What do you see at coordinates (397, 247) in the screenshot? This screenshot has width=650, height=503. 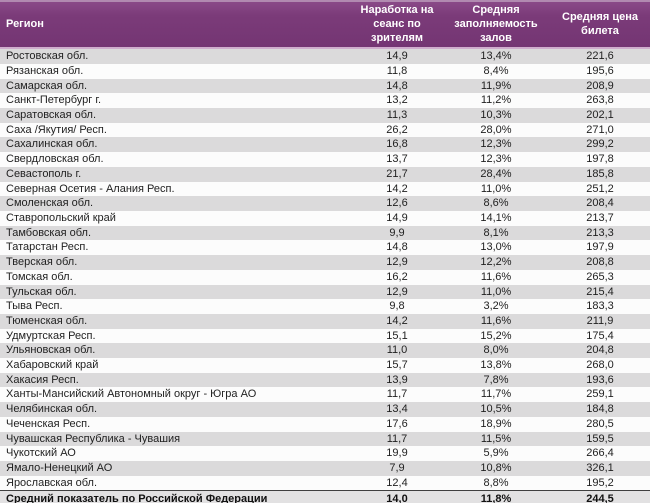 I see `value-cell: 14,8` at bounding box center [397, 247].